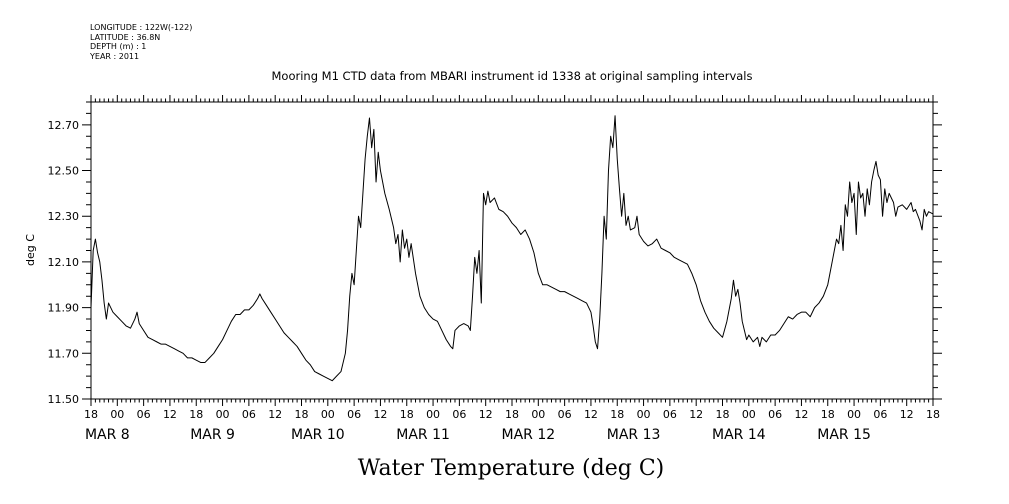  I want to click on y-tick-label: 12.30, so click(64, 216).